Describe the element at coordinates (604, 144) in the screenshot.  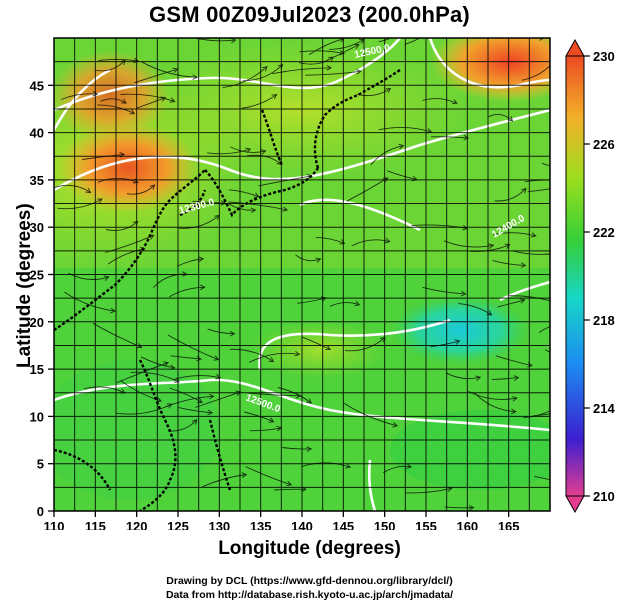
I see `colorbar-tick-label: 226` at that location.